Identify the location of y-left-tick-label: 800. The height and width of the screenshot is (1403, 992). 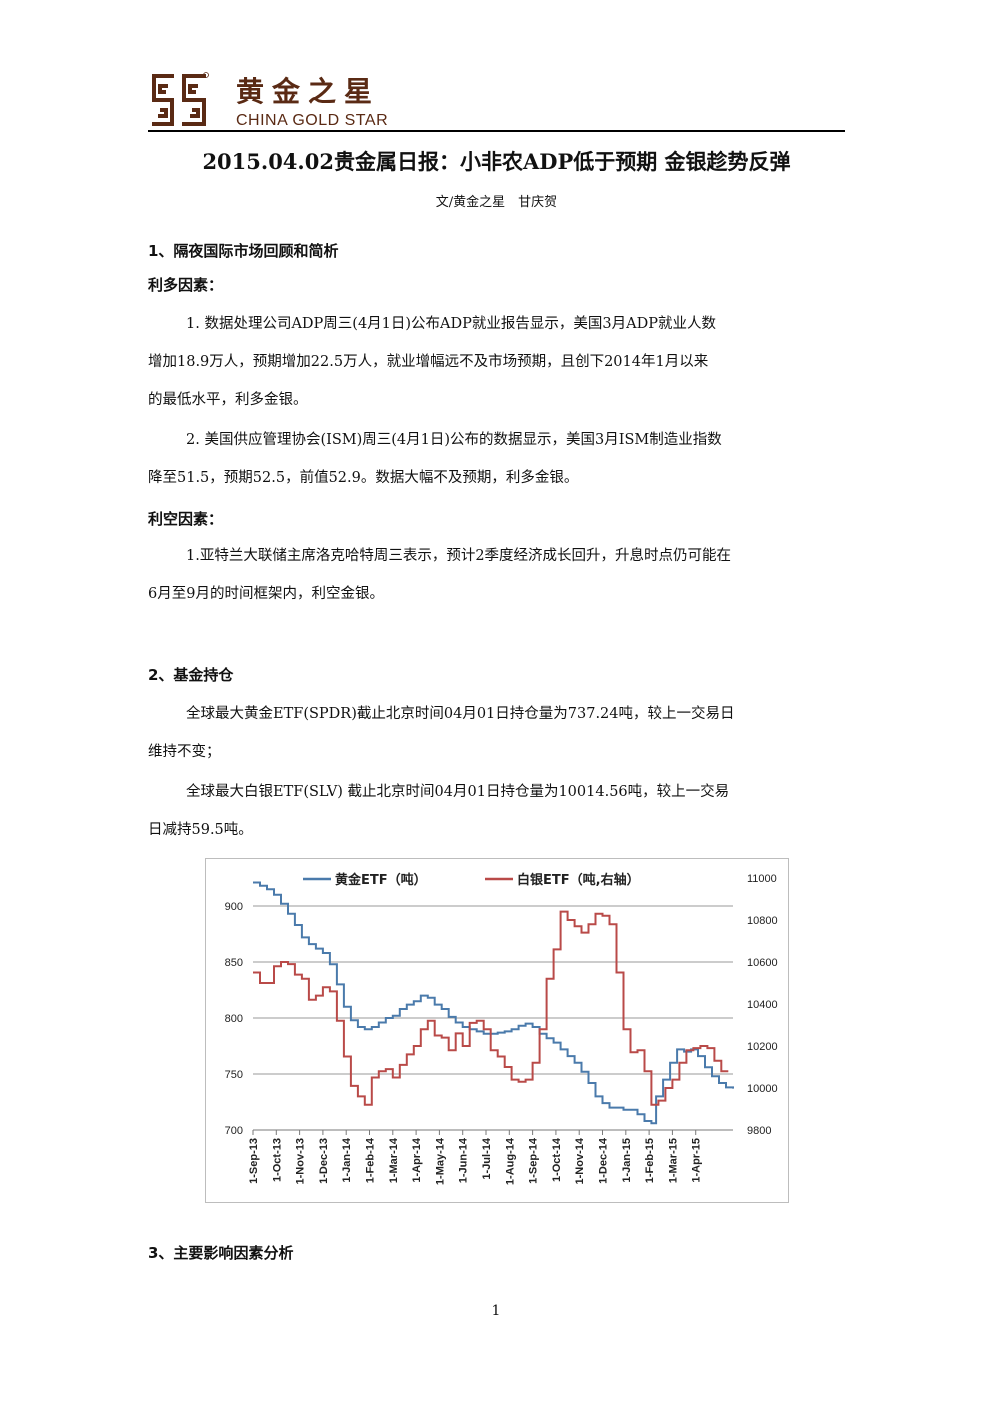
(234, 1019).